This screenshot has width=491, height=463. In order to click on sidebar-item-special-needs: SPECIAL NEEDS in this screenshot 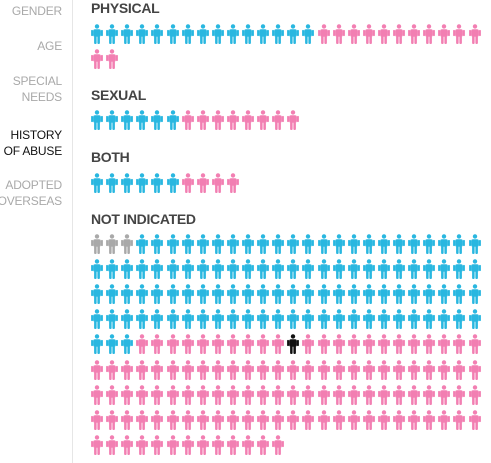, I will do `click(37, 89)`.